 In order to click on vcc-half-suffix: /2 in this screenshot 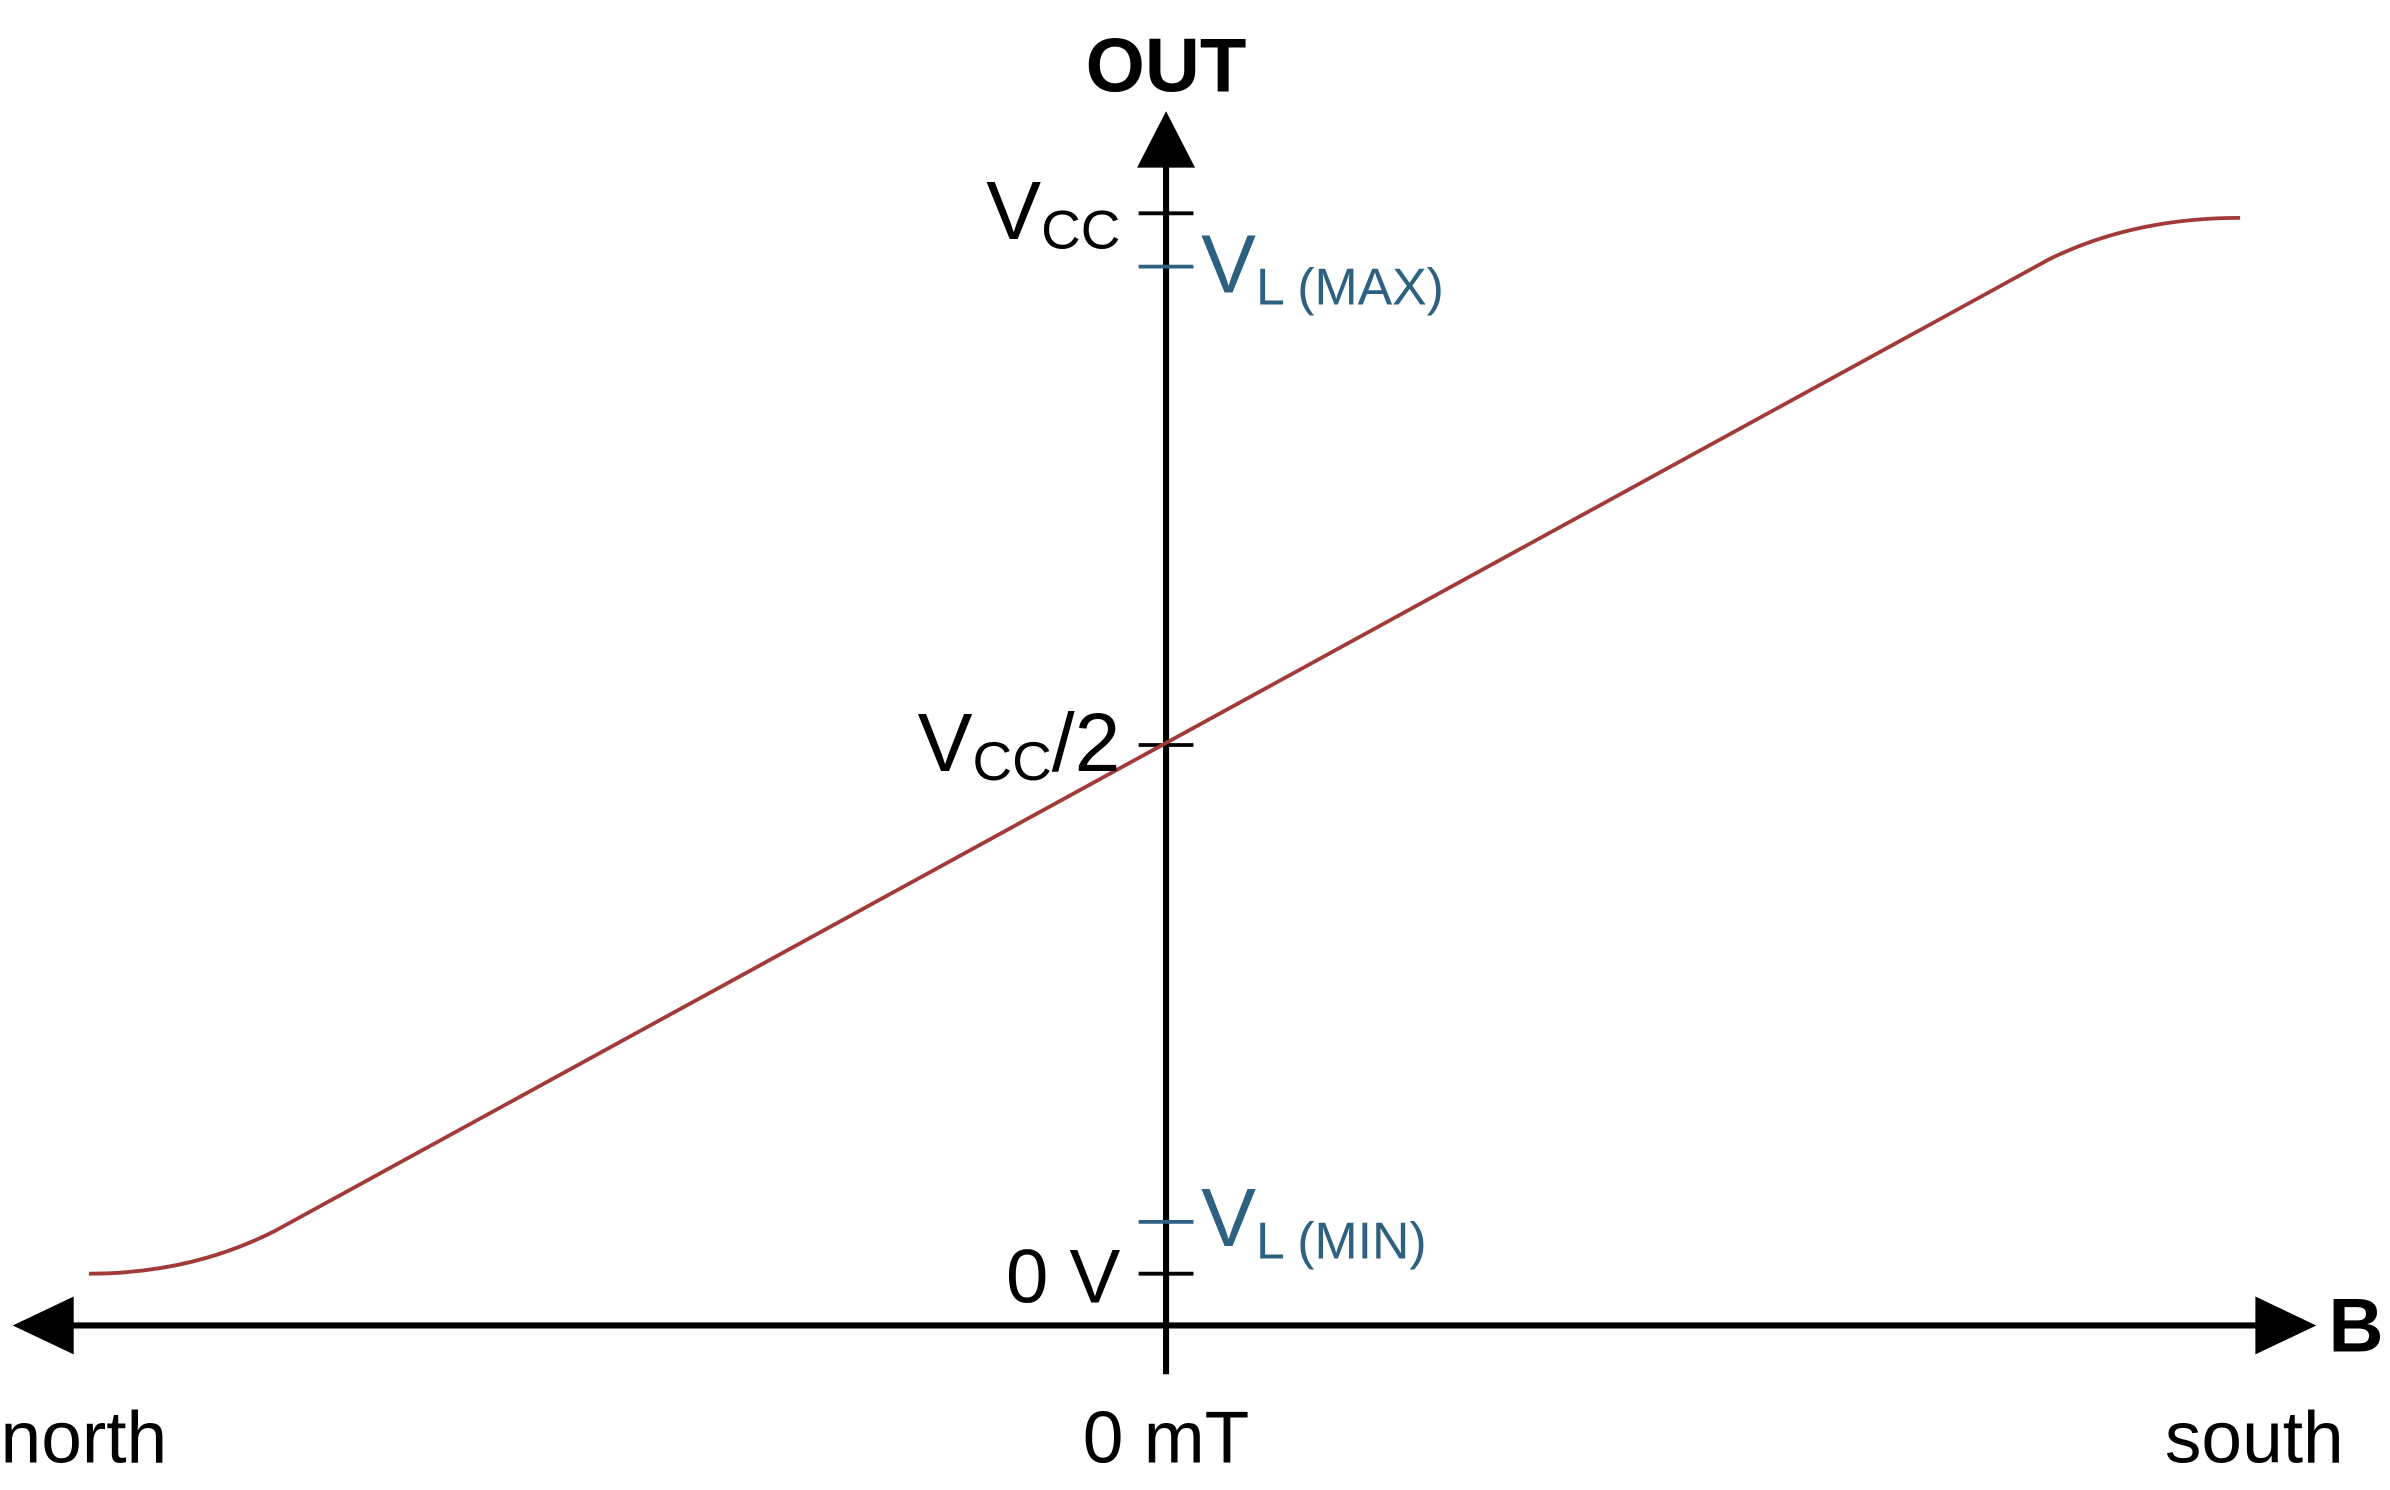, I will do `click(1086, 743)`.